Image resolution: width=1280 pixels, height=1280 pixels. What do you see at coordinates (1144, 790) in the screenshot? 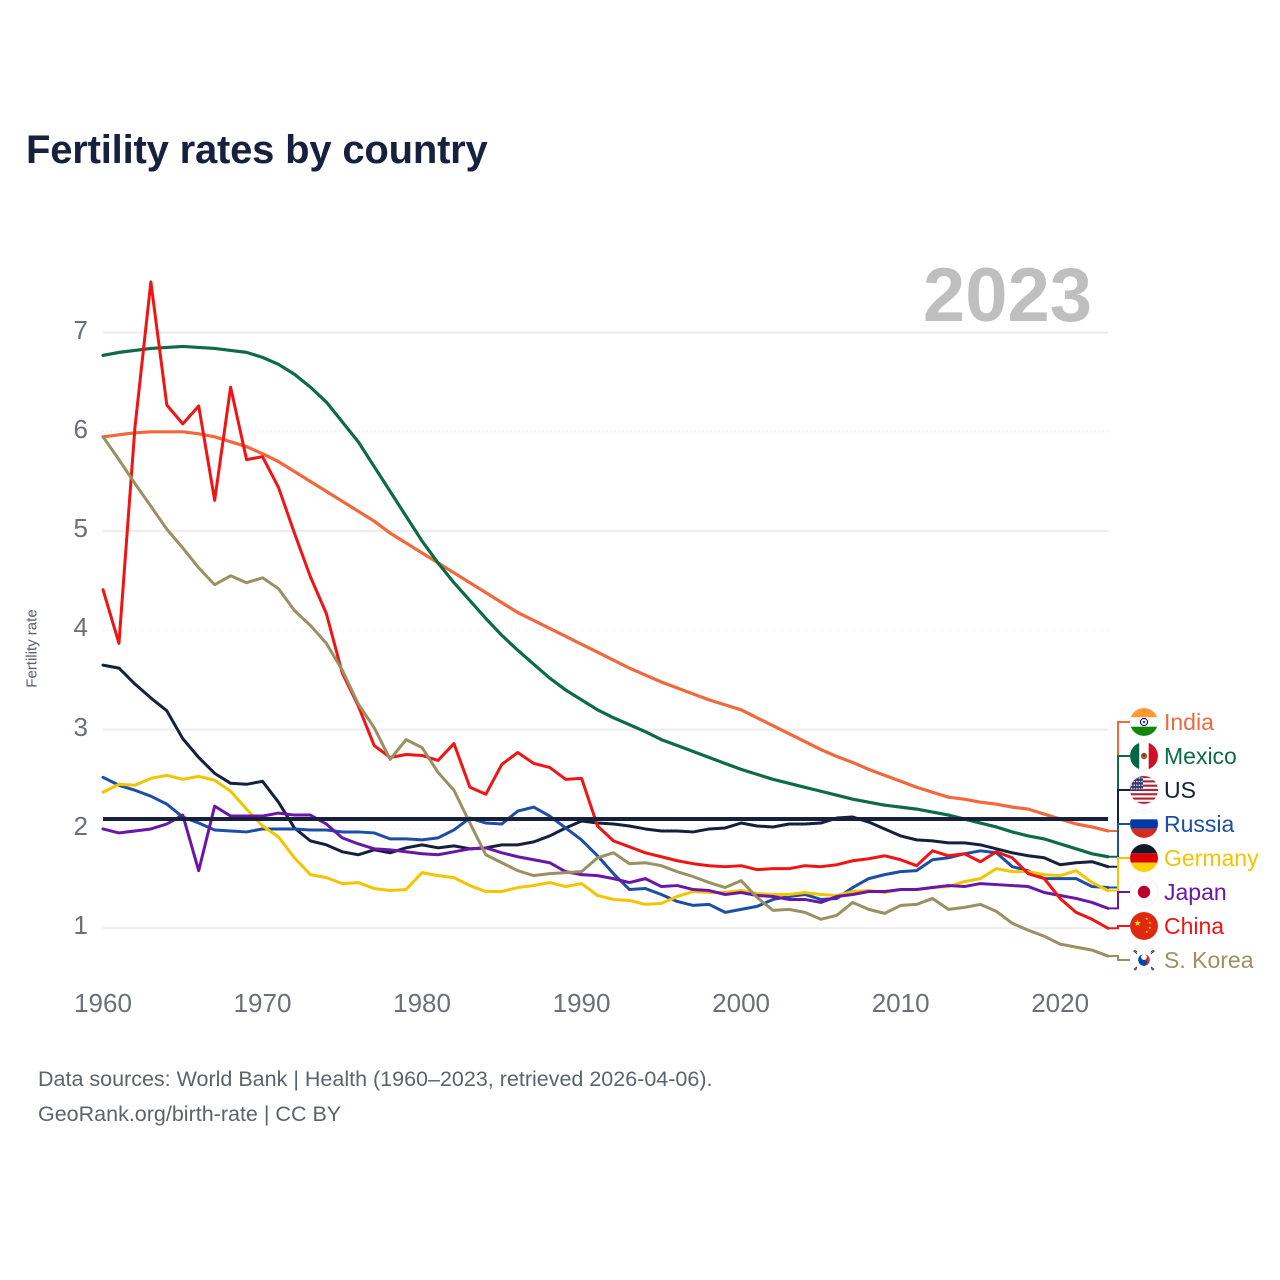
I see `us-flag-icon` at bounding box center [1144, 790].